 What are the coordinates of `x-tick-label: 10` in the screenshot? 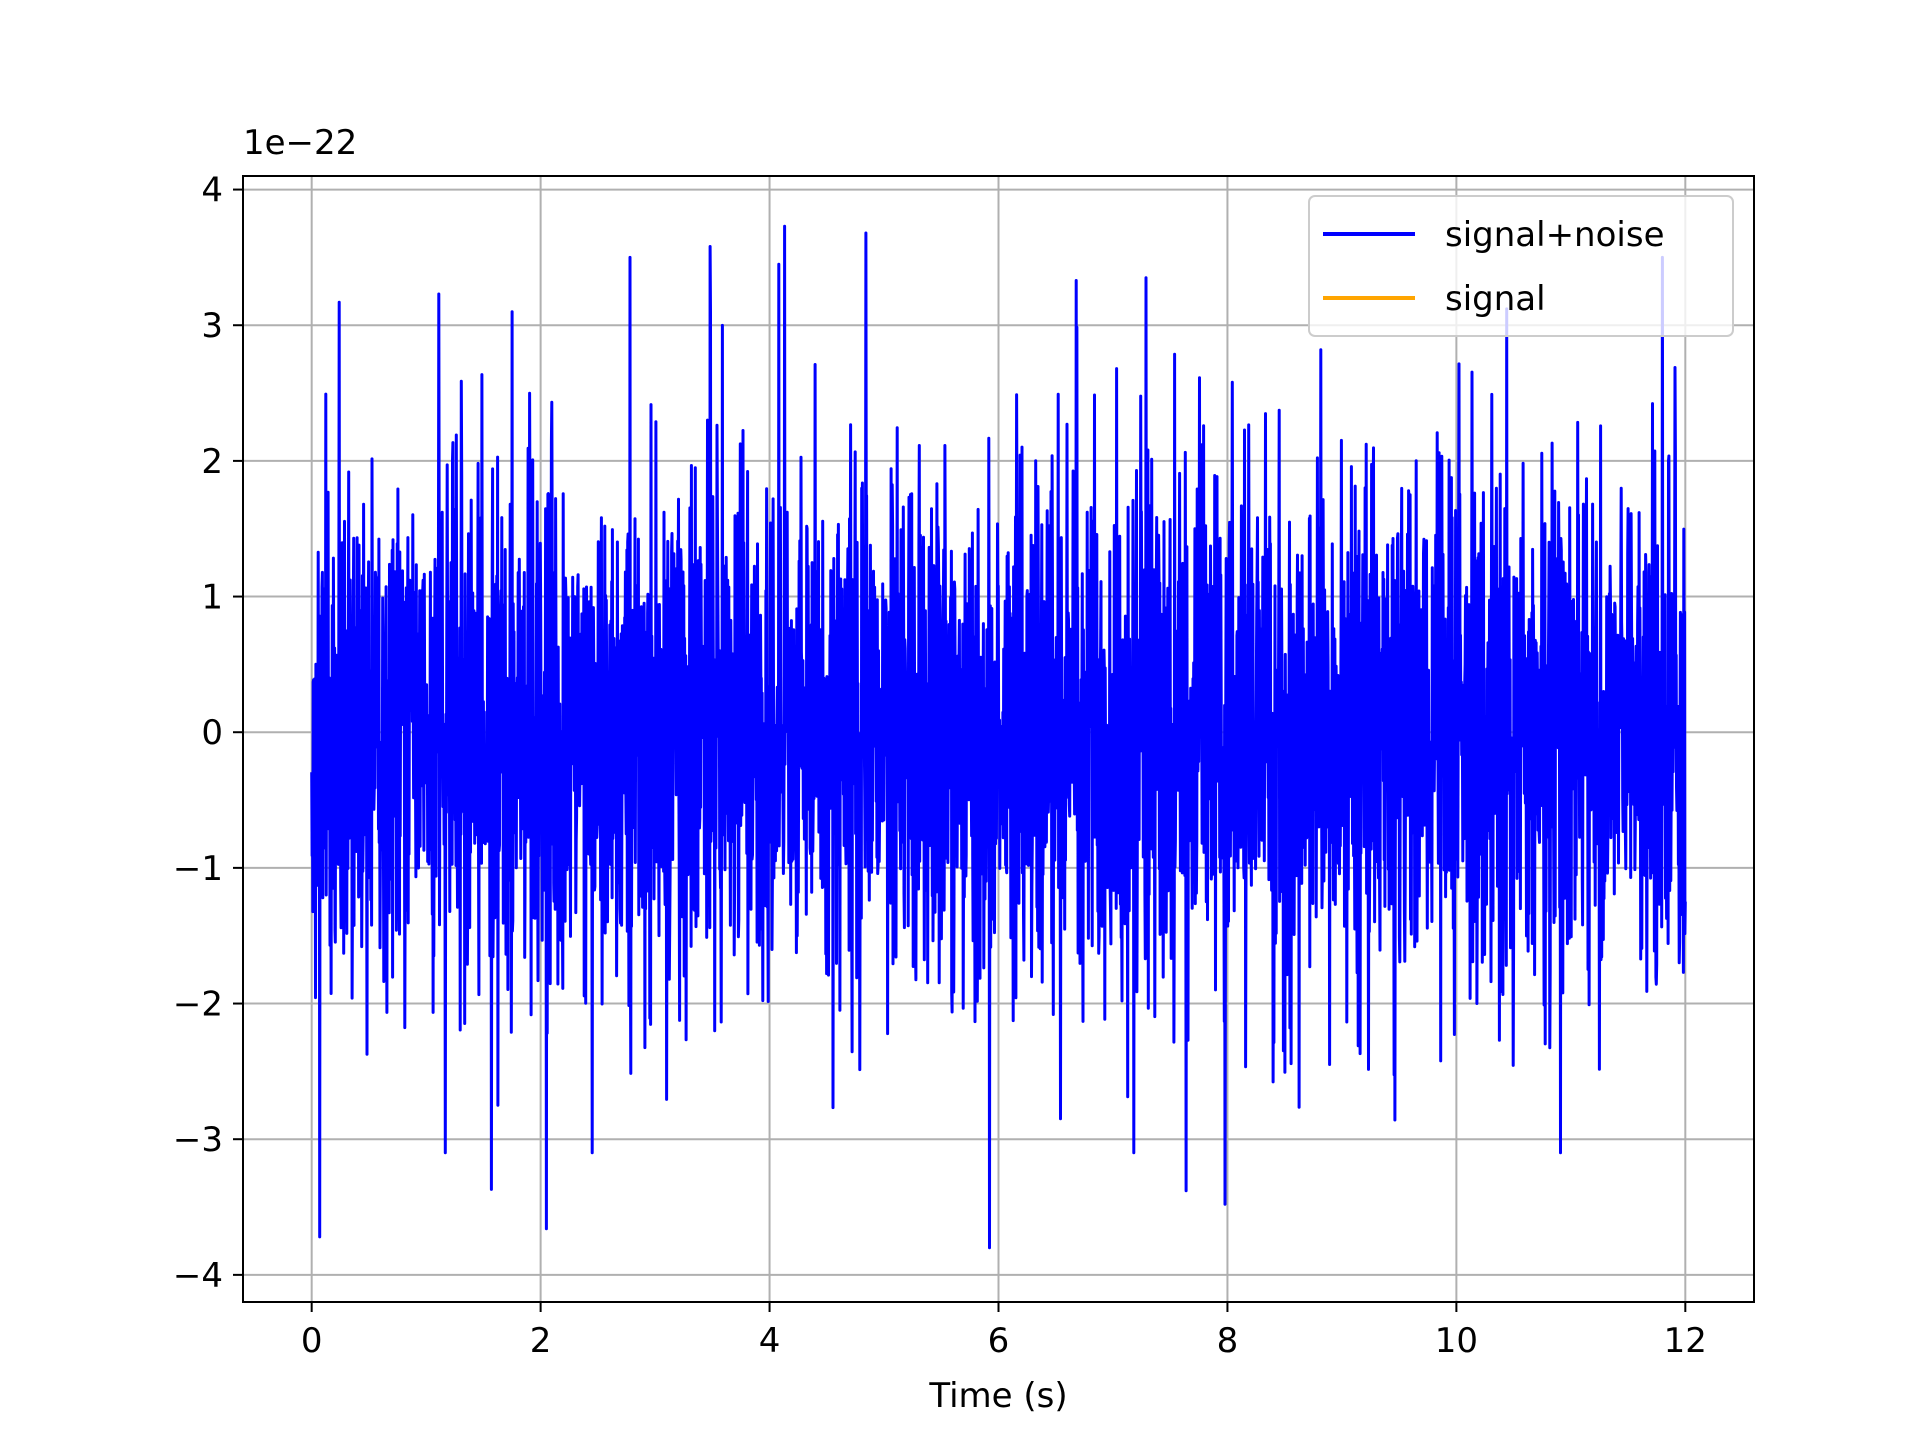 It's located at (1456, 1341).